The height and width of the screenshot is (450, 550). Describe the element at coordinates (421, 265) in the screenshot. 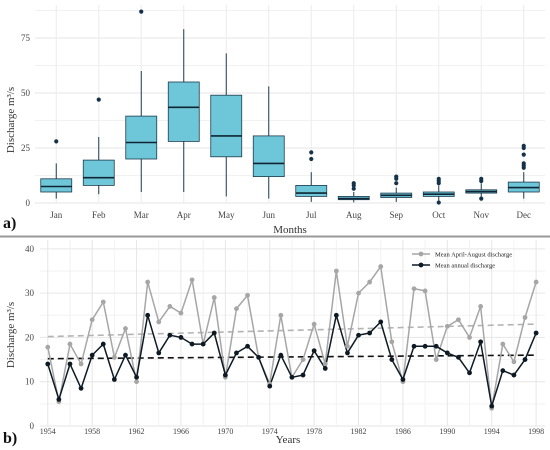

I see `legend-swatch-point` at that location.